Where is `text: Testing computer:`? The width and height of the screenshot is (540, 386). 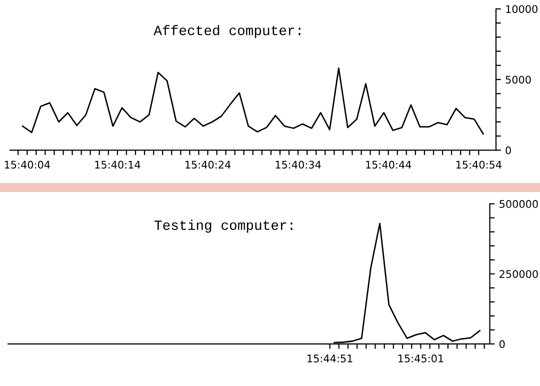 text: Testing computer: is located at coordinates (223, 226).